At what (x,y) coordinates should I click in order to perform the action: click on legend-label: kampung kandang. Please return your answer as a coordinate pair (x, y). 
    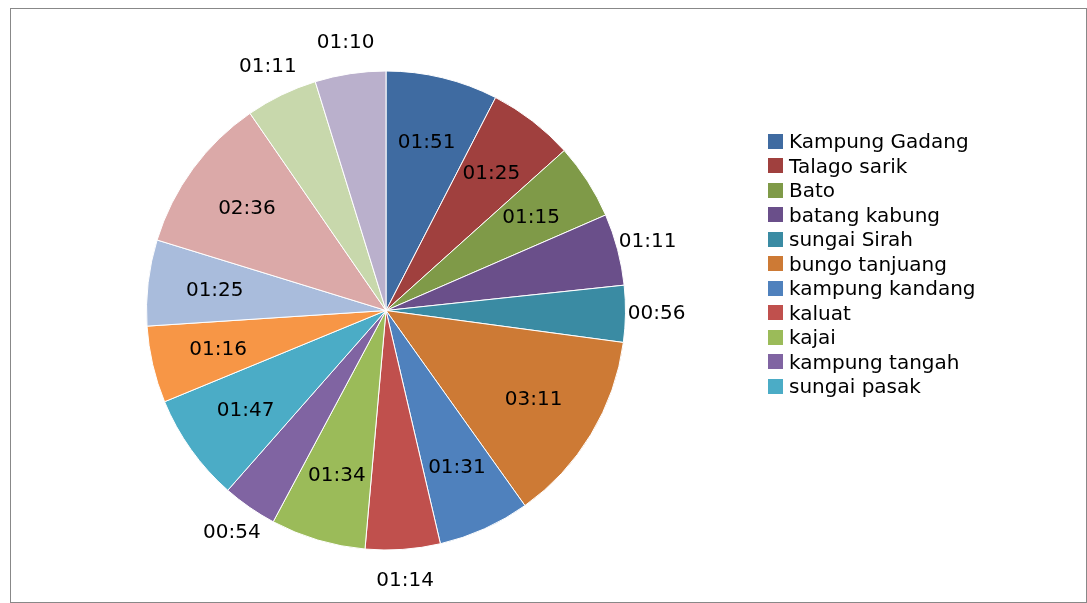
    Looking at the image, I should click on (882, 288).